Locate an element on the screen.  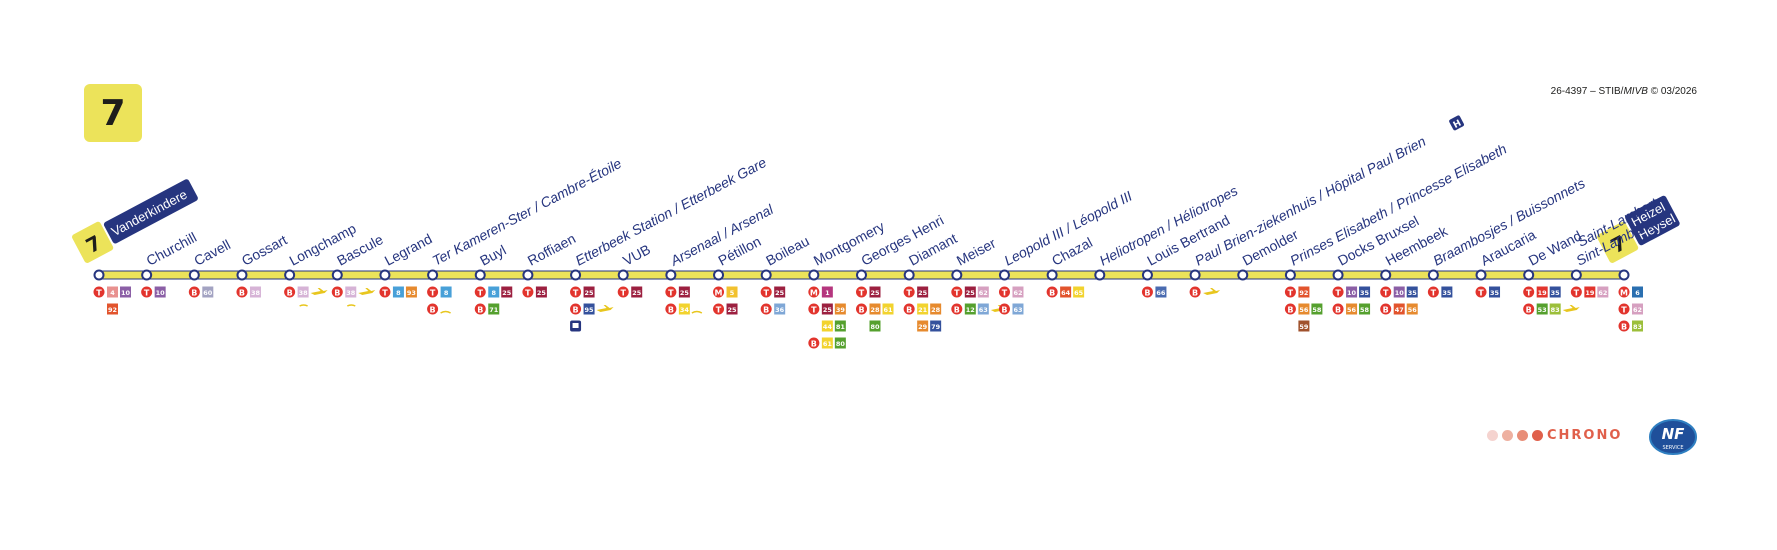
connection-line-number: 93 is located at coordinates (411, 293).